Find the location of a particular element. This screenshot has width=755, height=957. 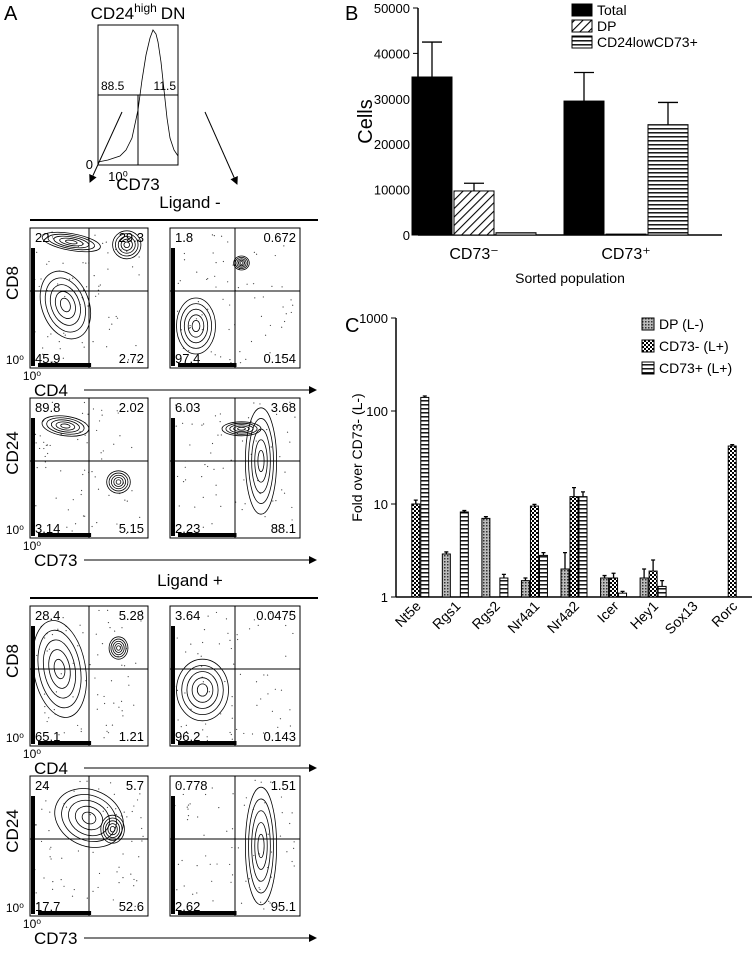

quadrant-value: 0.672 is located at coordinates (279, 237).